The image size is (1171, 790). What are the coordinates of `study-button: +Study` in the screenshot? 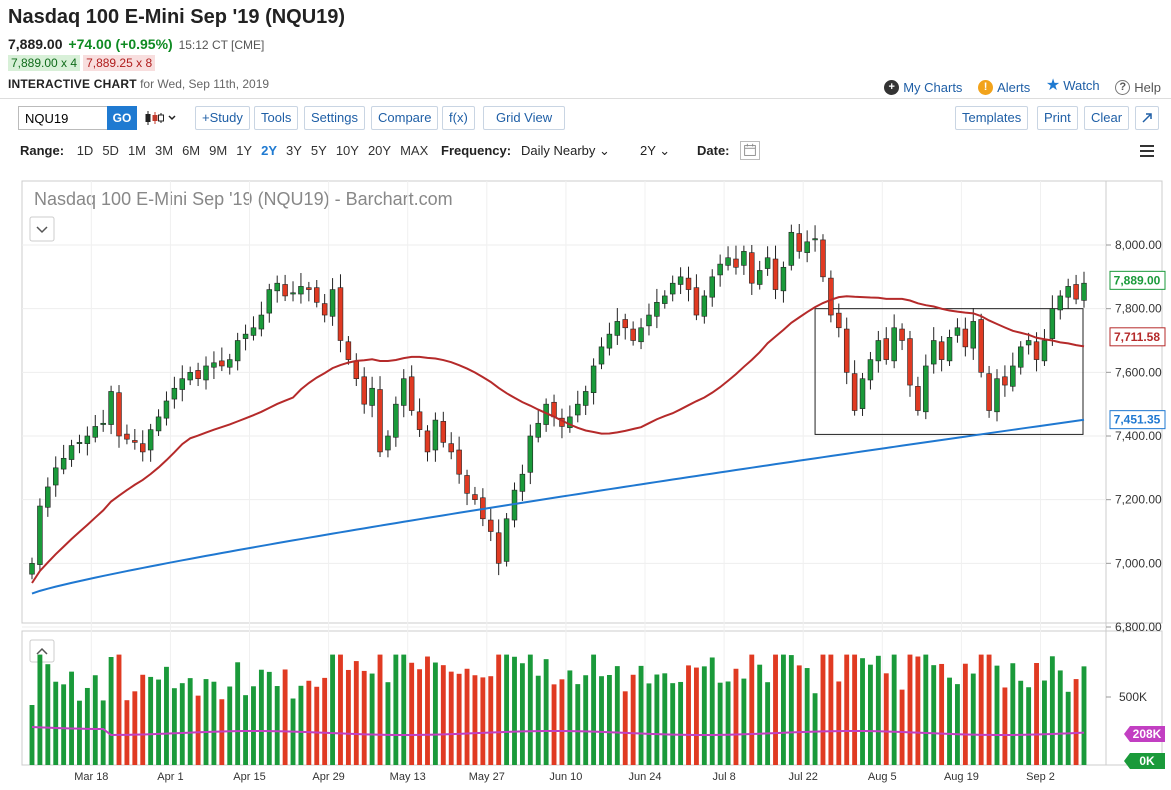 It's located at (222, 118).